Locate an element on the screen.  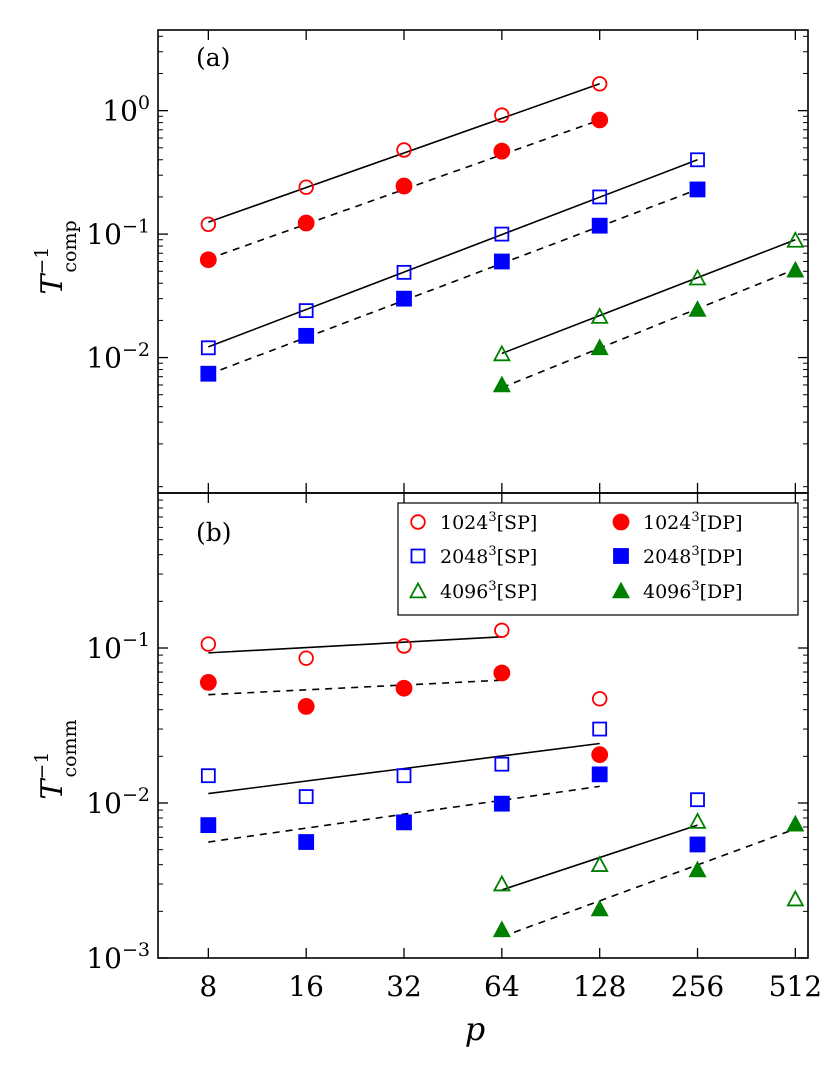
y-axis-label: T−1 comp is located at coordinates (56, 257).